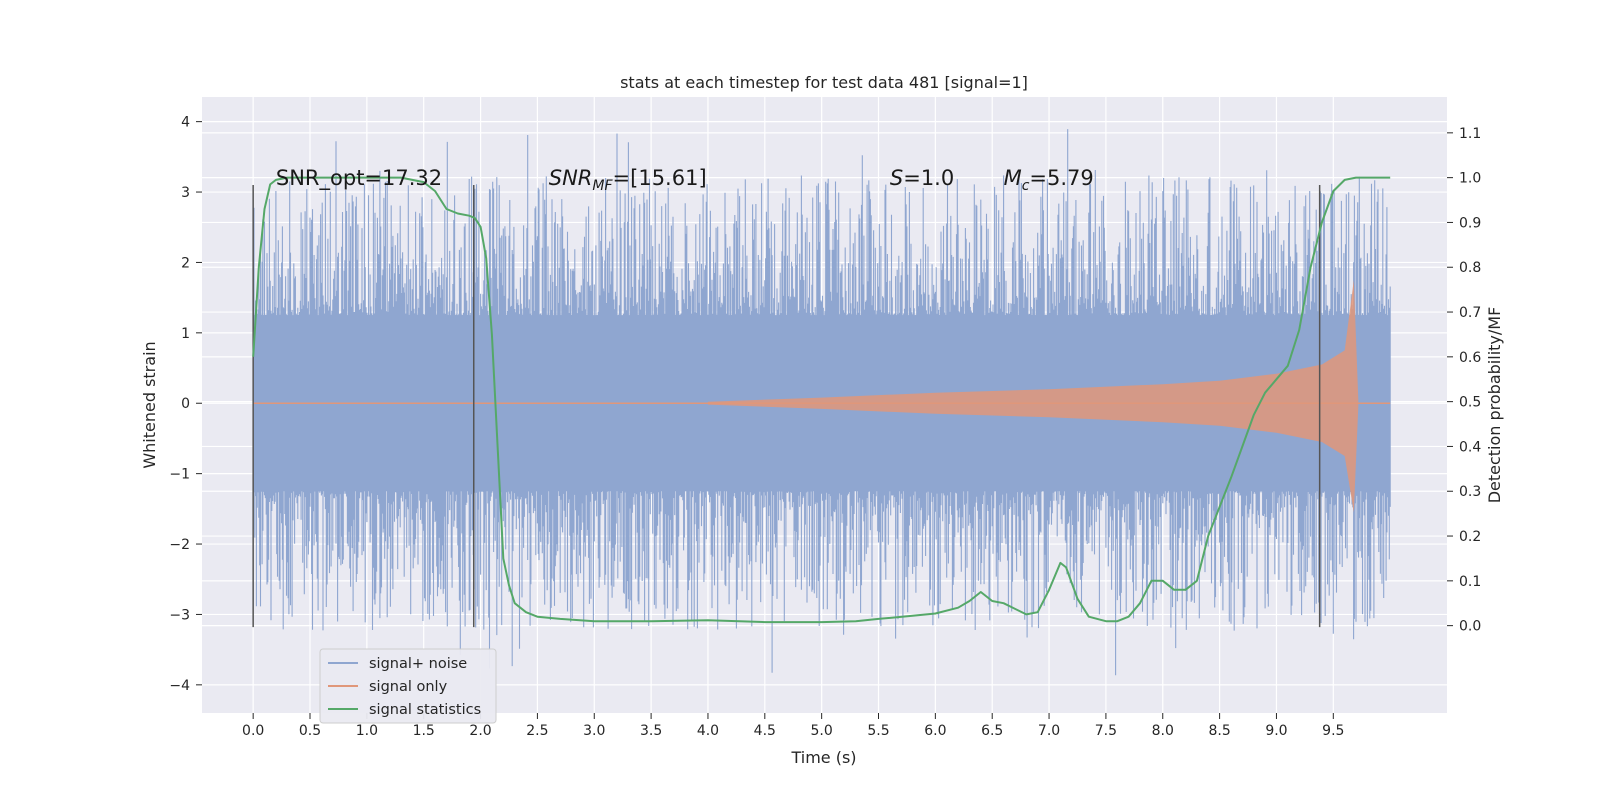 The height and width of the screenshot is (800, 1600). I want to click on x-tick-label: 8.5, so click(1219, 731).